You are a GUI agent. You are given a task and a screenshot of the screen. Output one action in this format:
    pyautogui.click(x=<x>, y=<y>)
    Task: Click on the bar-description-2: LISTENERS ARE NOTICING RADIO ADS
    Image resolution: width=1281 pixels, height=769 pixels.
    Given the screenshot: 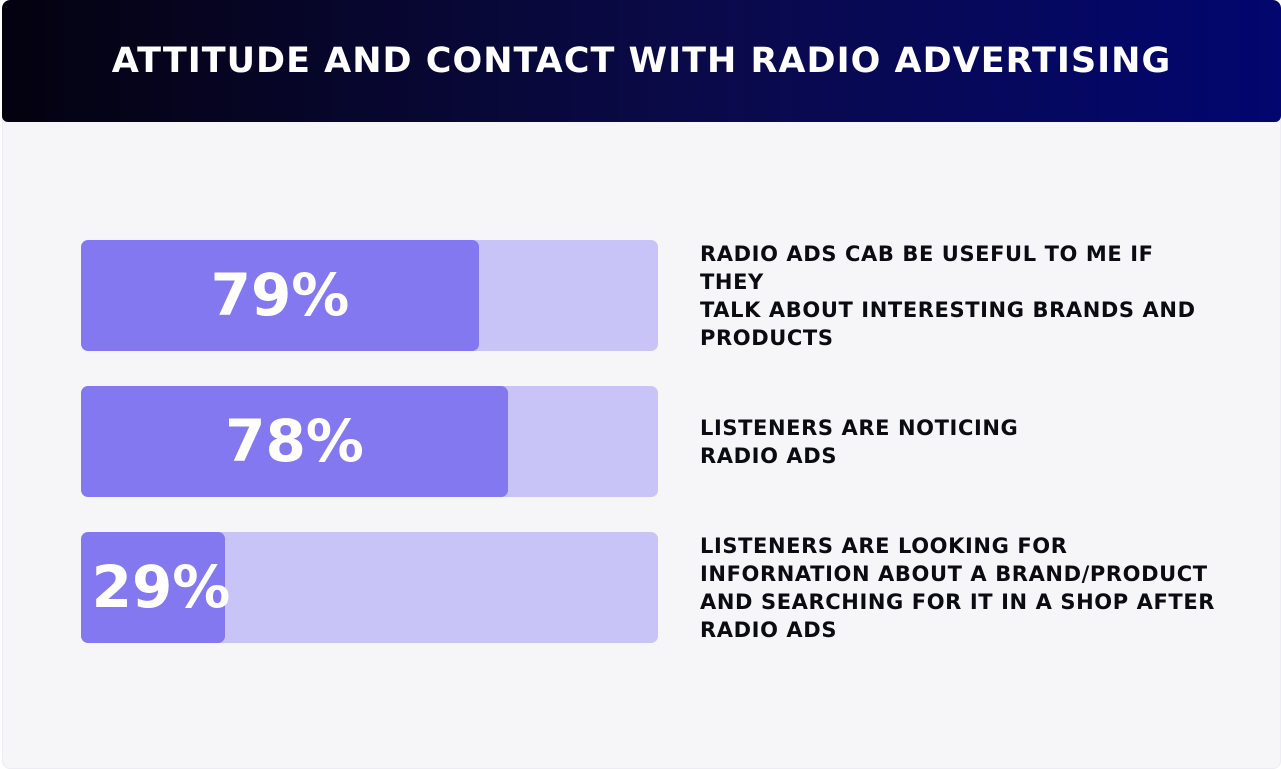 What is the action you would take?
    pyautogui.click(x=859, y=441)
    